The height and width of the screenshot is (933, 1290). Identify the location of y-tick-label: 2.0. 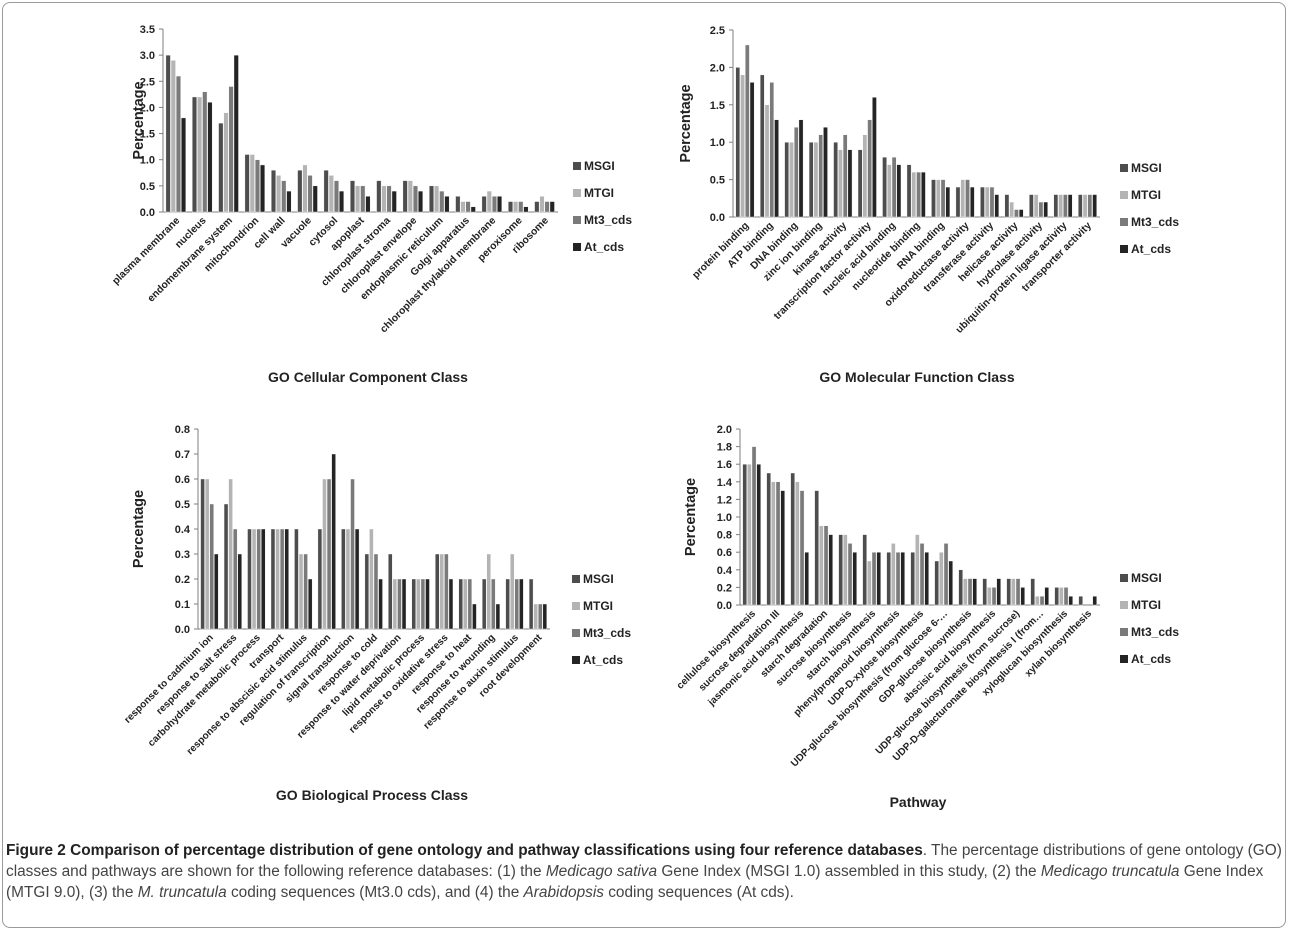
(717, 68).